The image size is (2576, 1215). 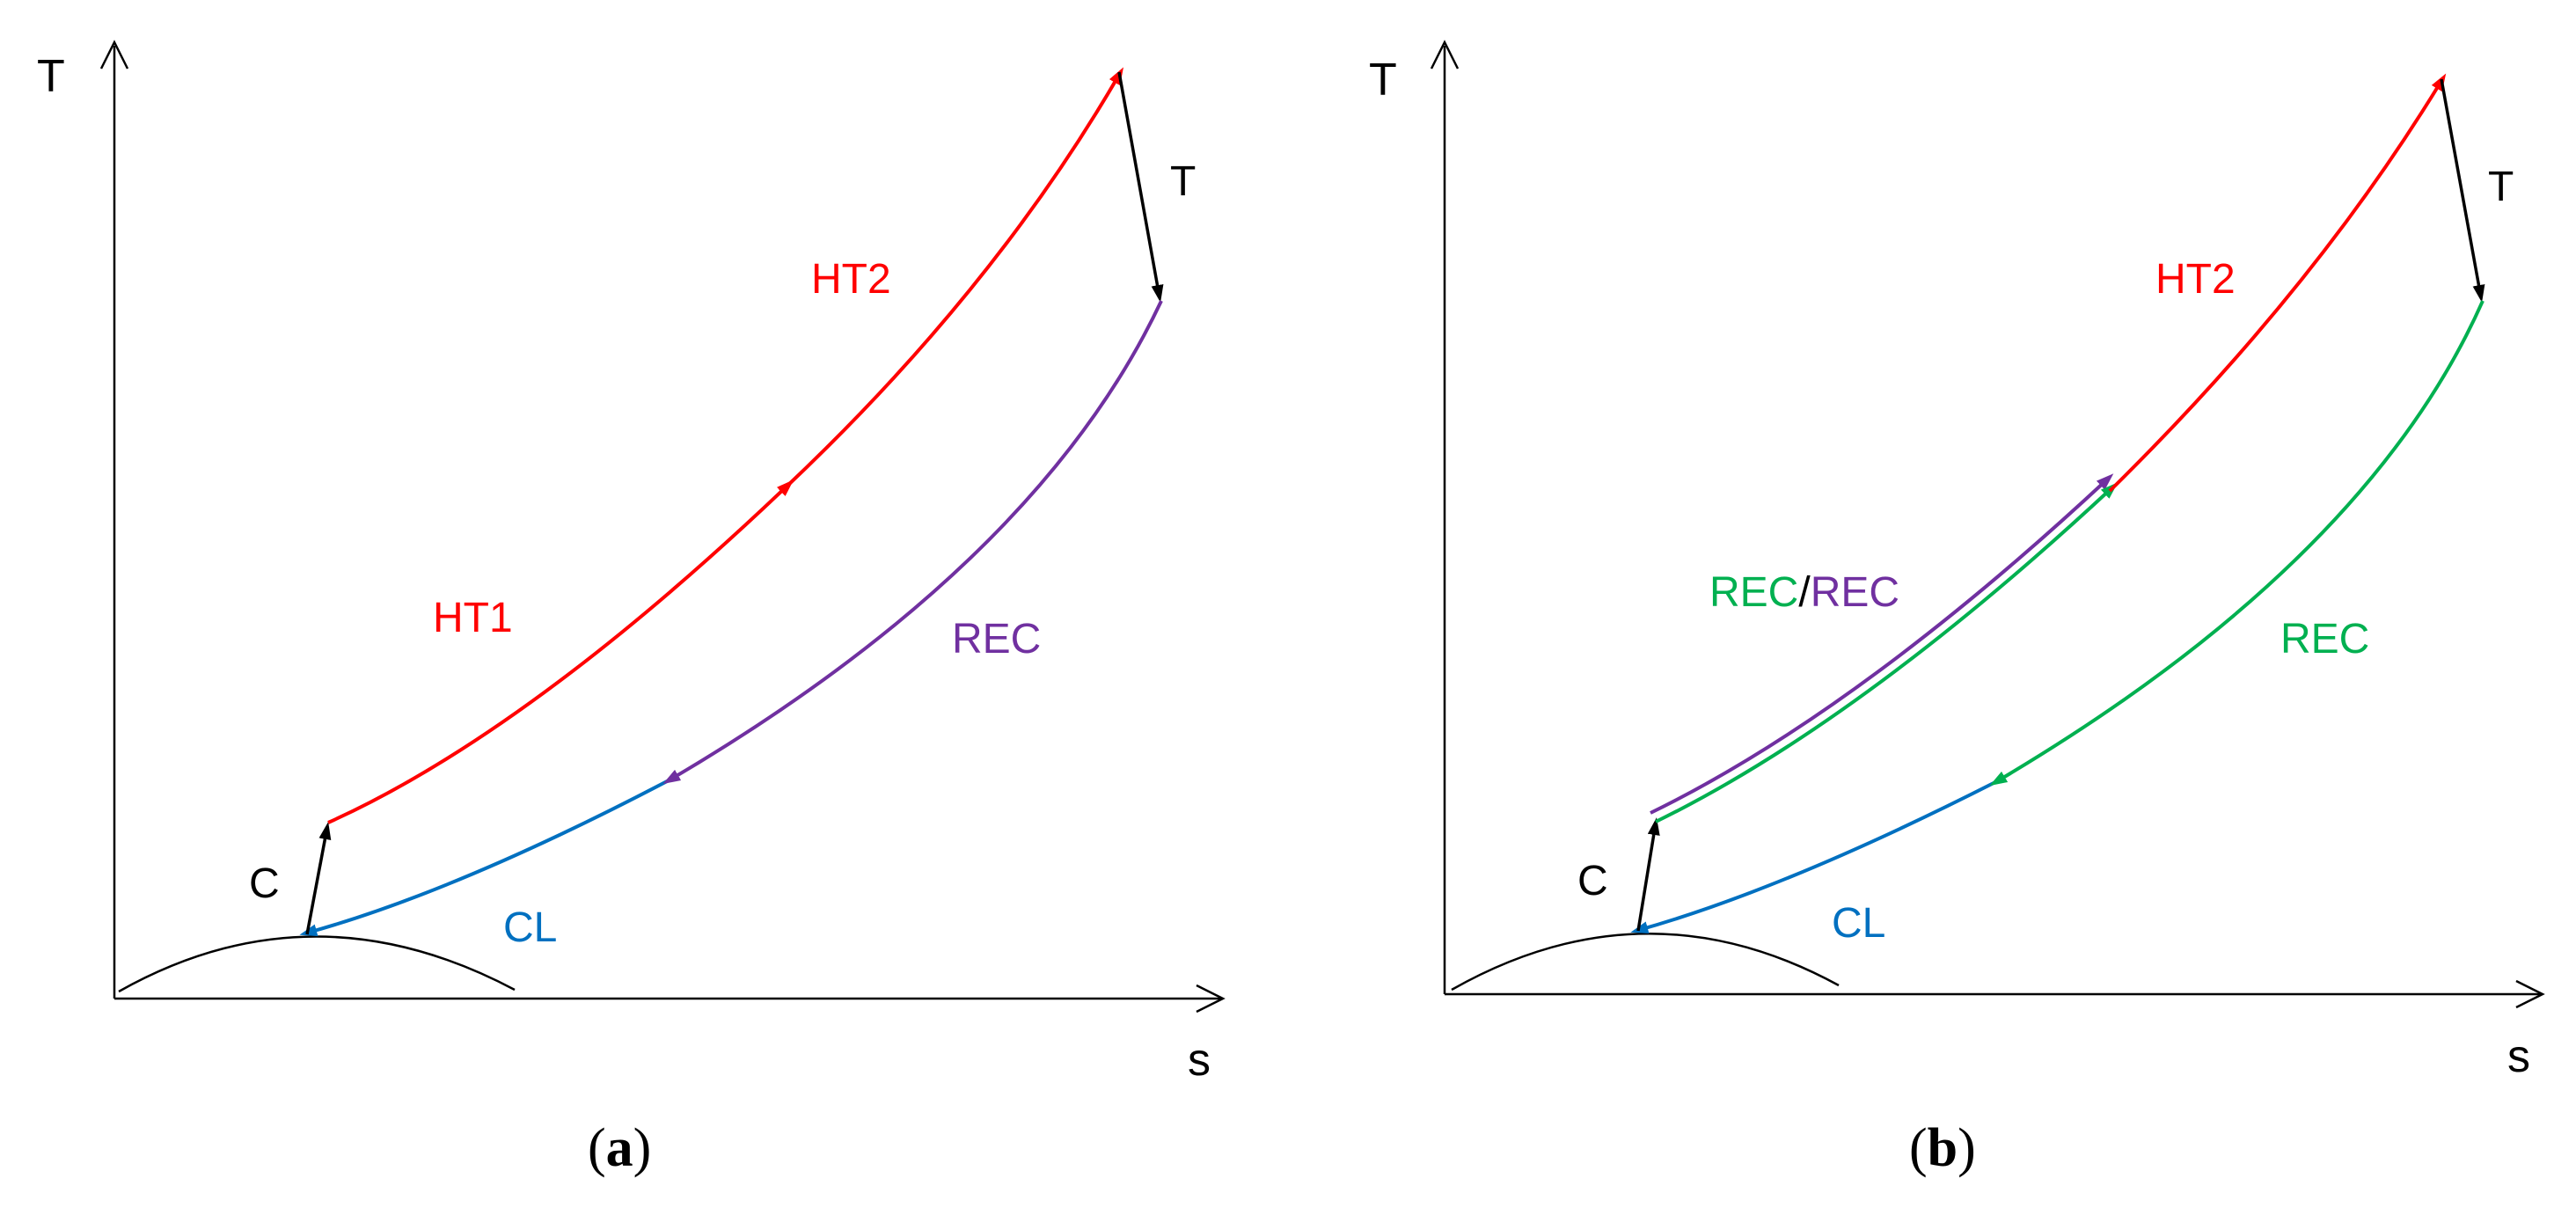 What do you see at coordinates (1942, 1148) in the screenshot?
I see `panel-b-caption: (b)` at bounding box center [1942, 1148].